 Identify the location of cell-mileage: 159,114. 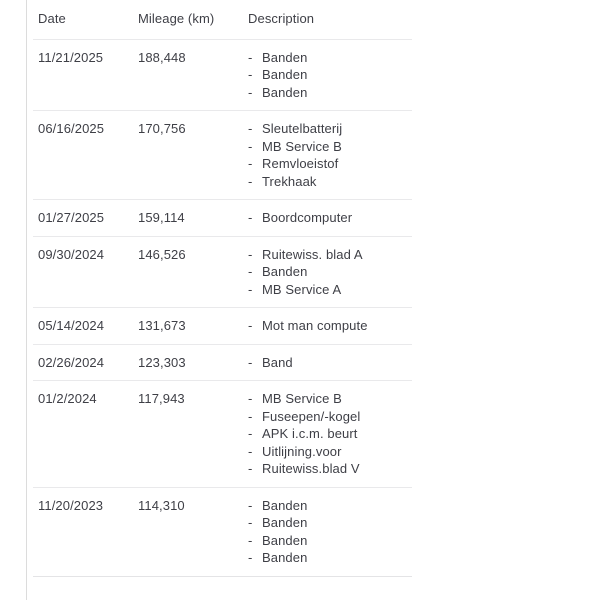
(161, 217).